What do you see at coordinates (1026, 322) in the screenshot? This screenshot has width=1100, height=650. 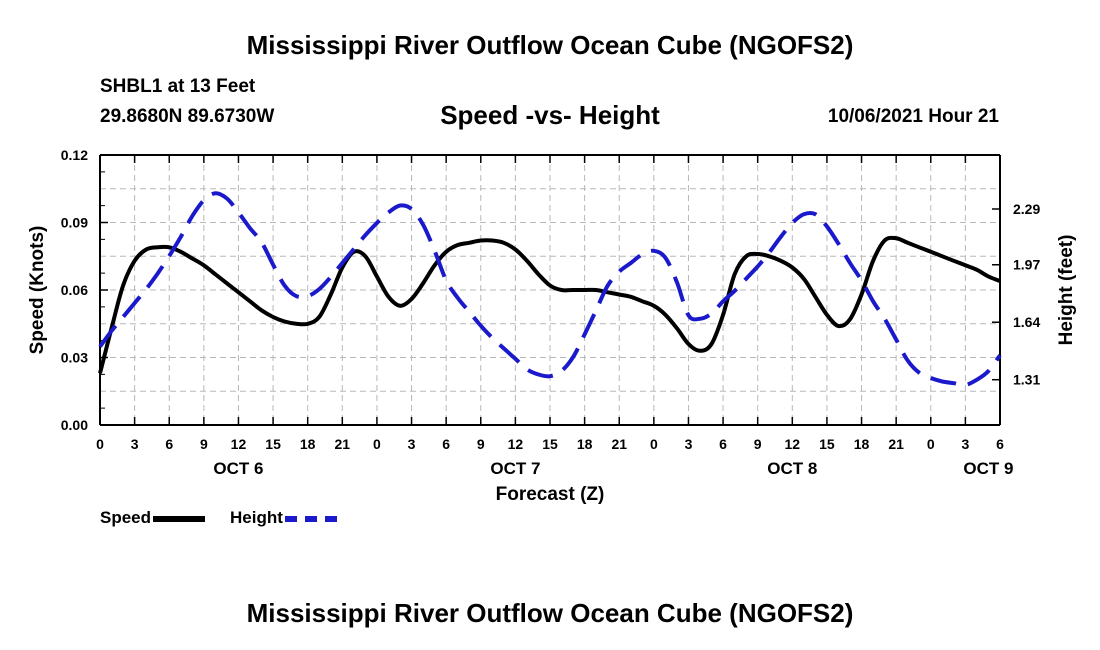 I see `y-tick-label-right: 1.64` at bounding box center [1026, 322].